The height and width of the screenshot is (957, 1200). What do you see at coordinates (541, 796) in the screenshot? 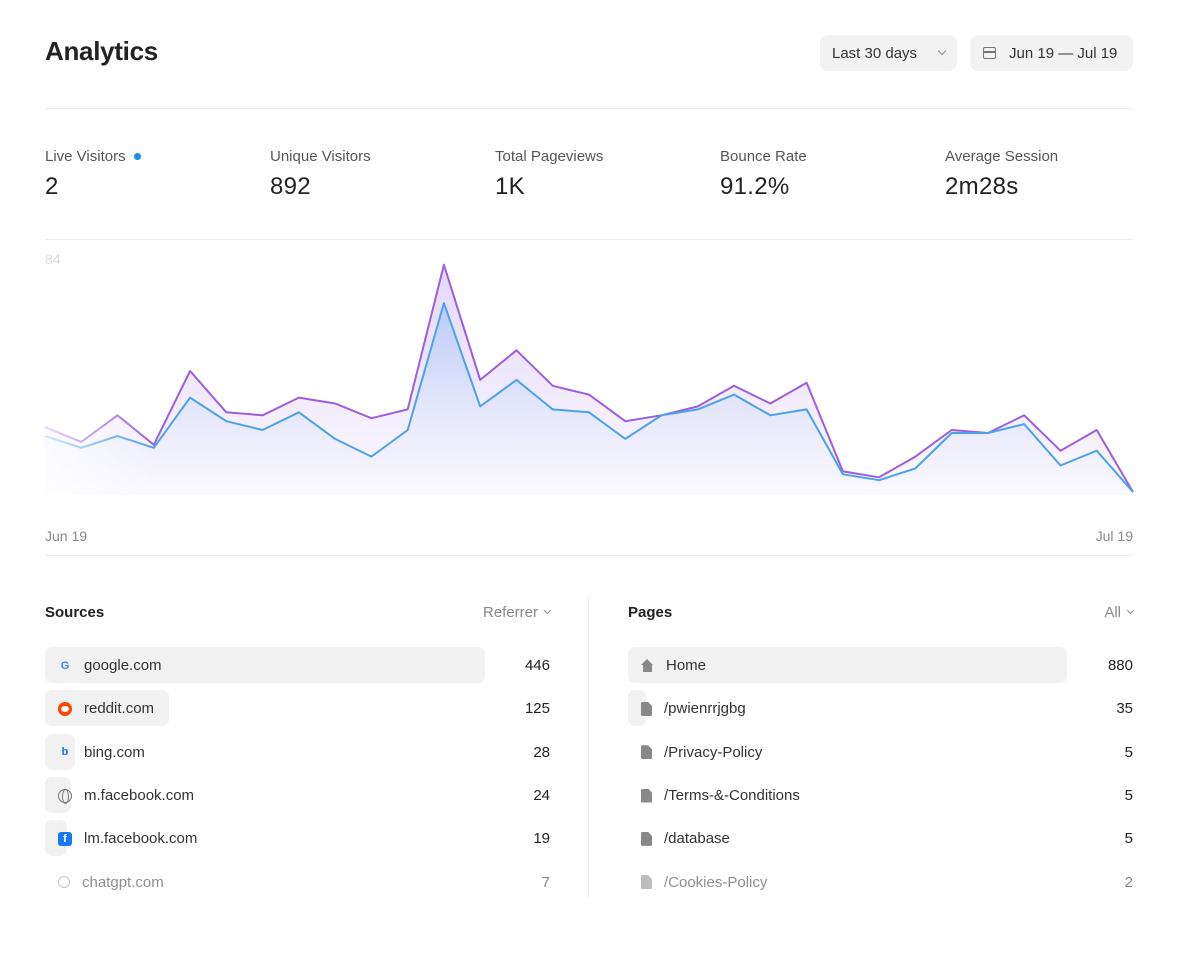
I see `source-count: 24` at bounding box center [541, 796].